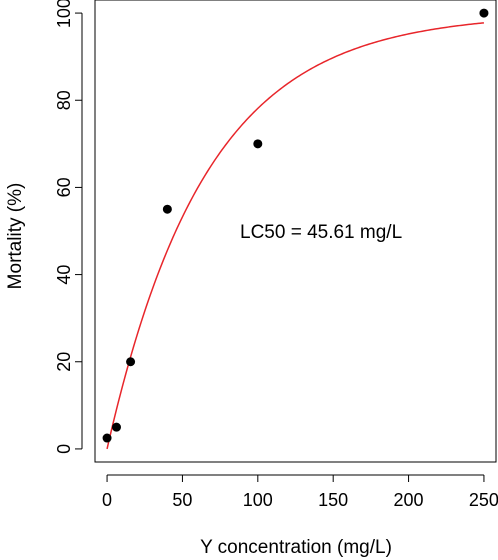 The width and height of the screenshot is (498, 560). I want to click on x-tick-label: 50, so click(182, 500).